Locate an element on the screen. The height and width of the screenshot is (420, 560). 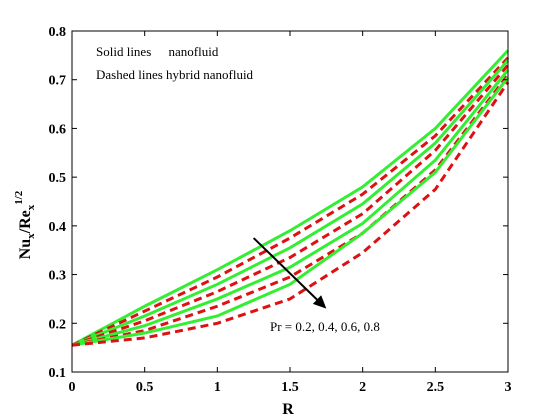
arrow-label: Pr = 0.2, 0.4, 0.6, 0.8 is located at coordinates (325, 326).